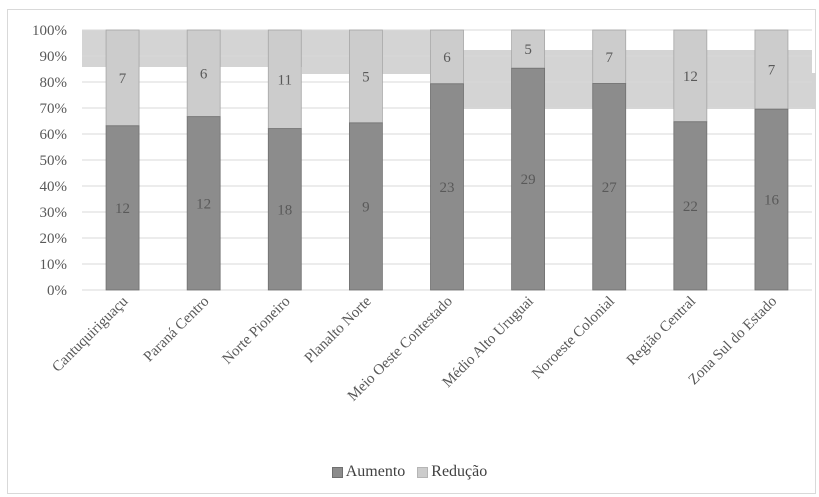 The width and height of the screenshot is (819, 497). What do you see at coordinates (257, 331) in the screenshot?
I see `category-label: Norte Pioneiro` at bounding box center [257, 331].